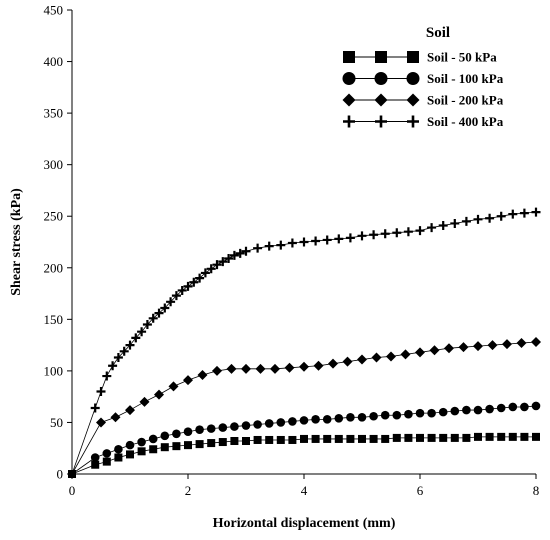 The image size is (550, 540). What do you see at coordinates (54, 61) in the screenshot?
I see `y-tick-label: 400` at bounding box center [54, 61].